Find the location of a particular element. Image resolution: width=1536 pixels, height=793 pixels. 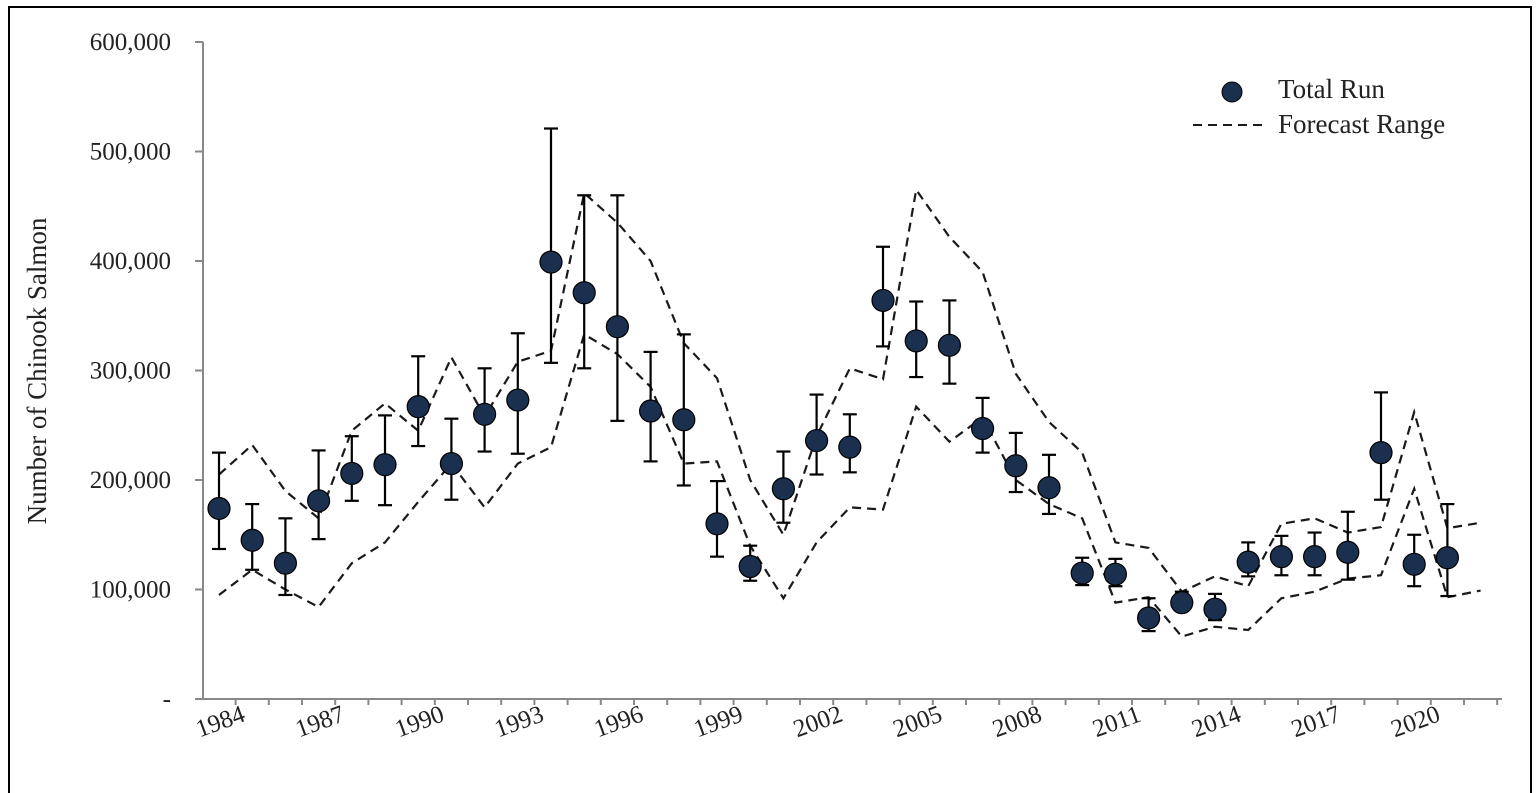

y-tick-label: 100,000 is located at coordinates (130, 590).